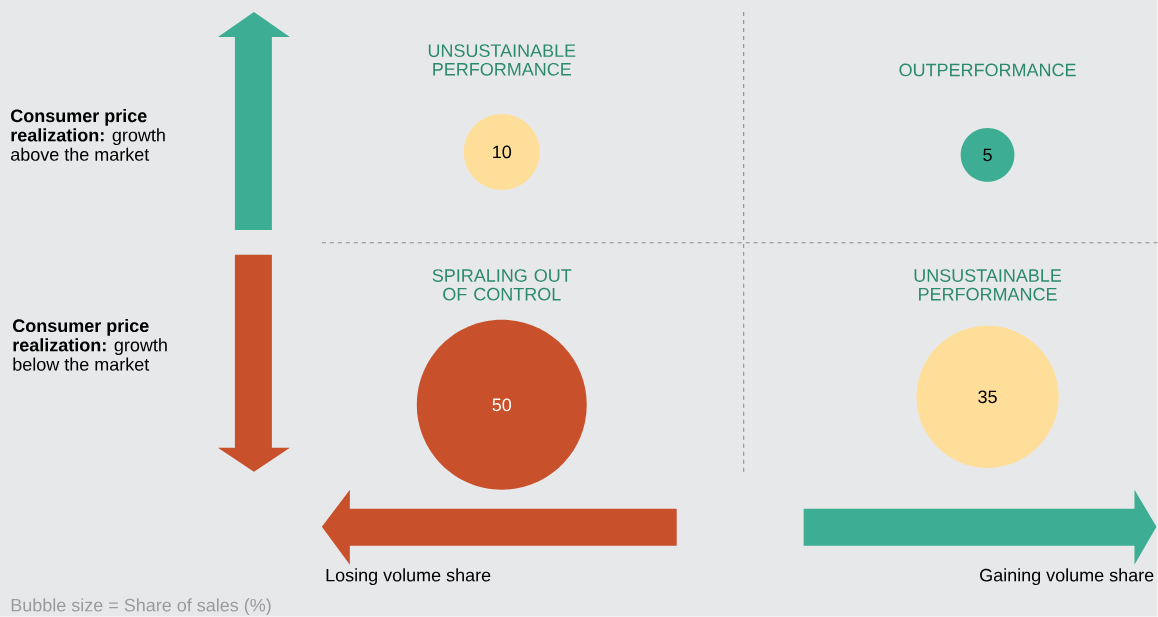 The height and width of the screenshot is (617, 1158). What do you see at coordinates (88, 135) in the screenshot?
I see `text: Consumer price realization: growth above the market` at bounding box center [88, 135].